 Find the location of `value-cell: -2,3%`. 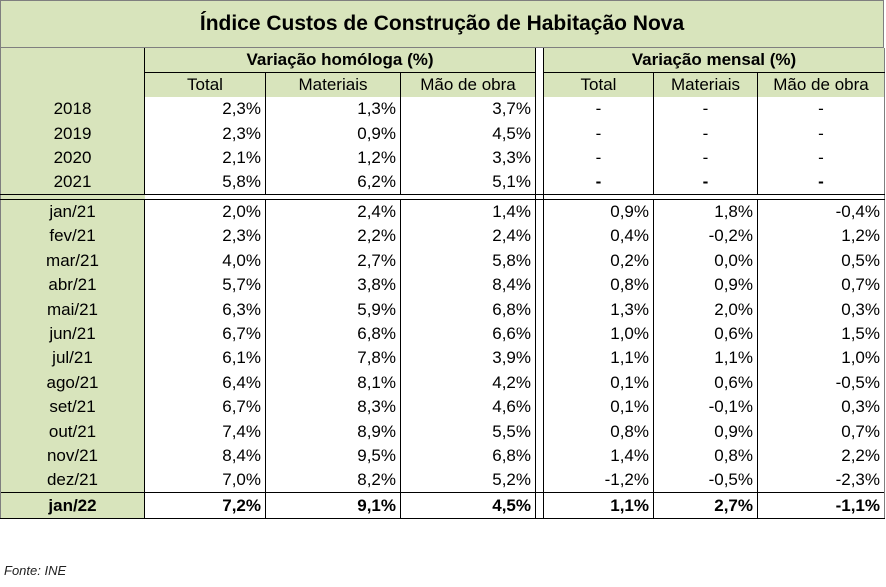

value-cell: -2,3% is located at coordinates (821, 480).